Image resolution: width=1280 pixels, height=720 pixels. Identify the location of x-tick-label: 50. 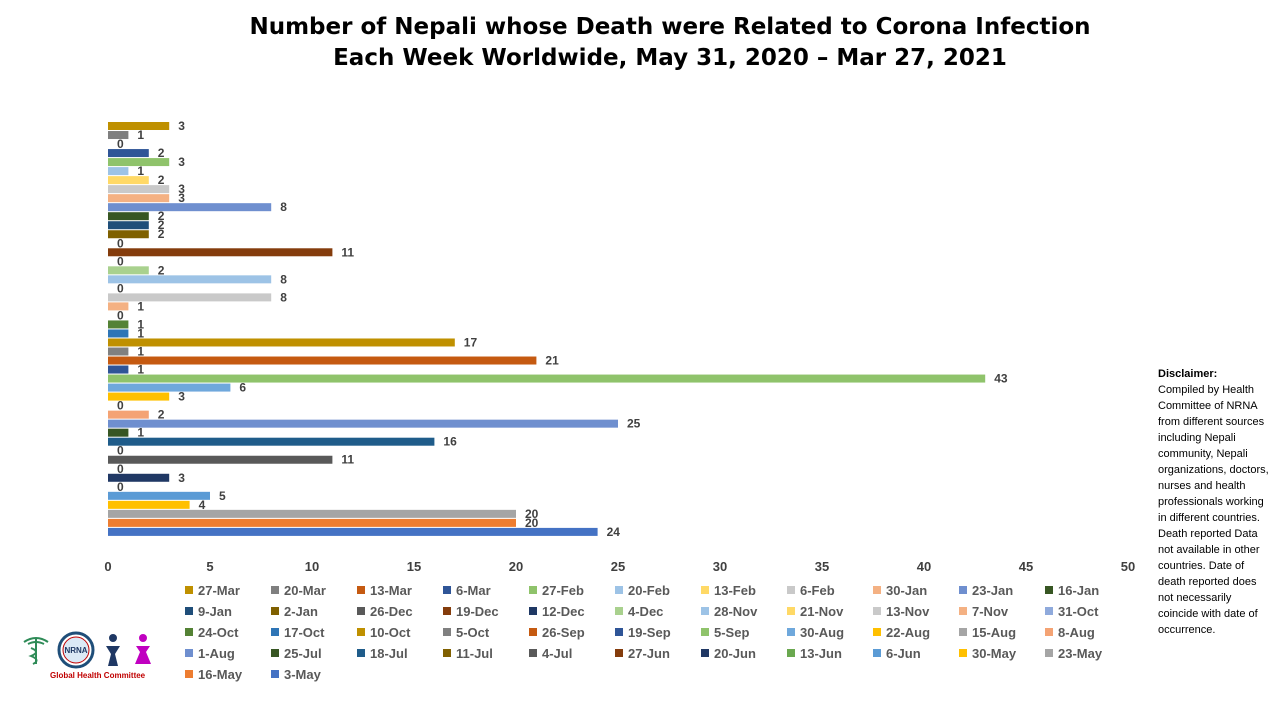
(1128, 566).